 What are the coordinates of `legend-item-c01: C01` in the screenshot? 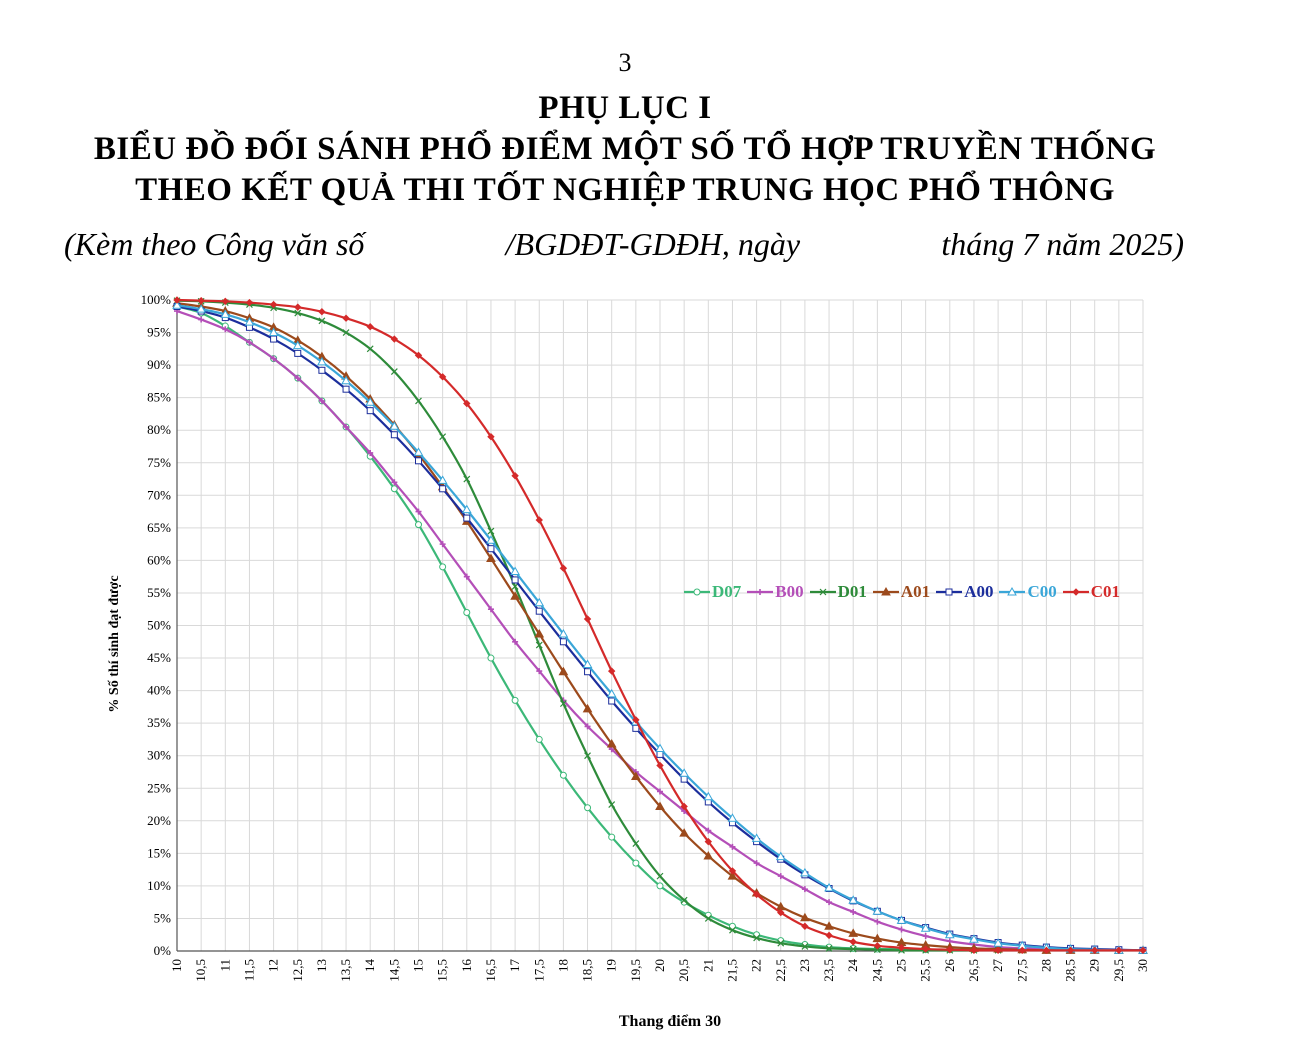 It's located at (1091, 592).